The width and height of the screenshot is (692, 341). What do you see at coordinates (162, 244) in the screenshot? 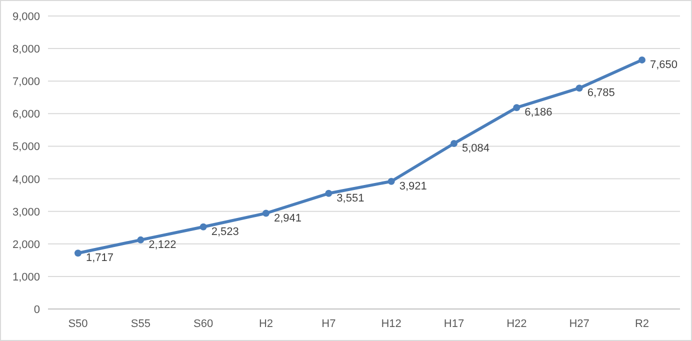
I see `data-label: 2,122` at bounding box center [162, 244].